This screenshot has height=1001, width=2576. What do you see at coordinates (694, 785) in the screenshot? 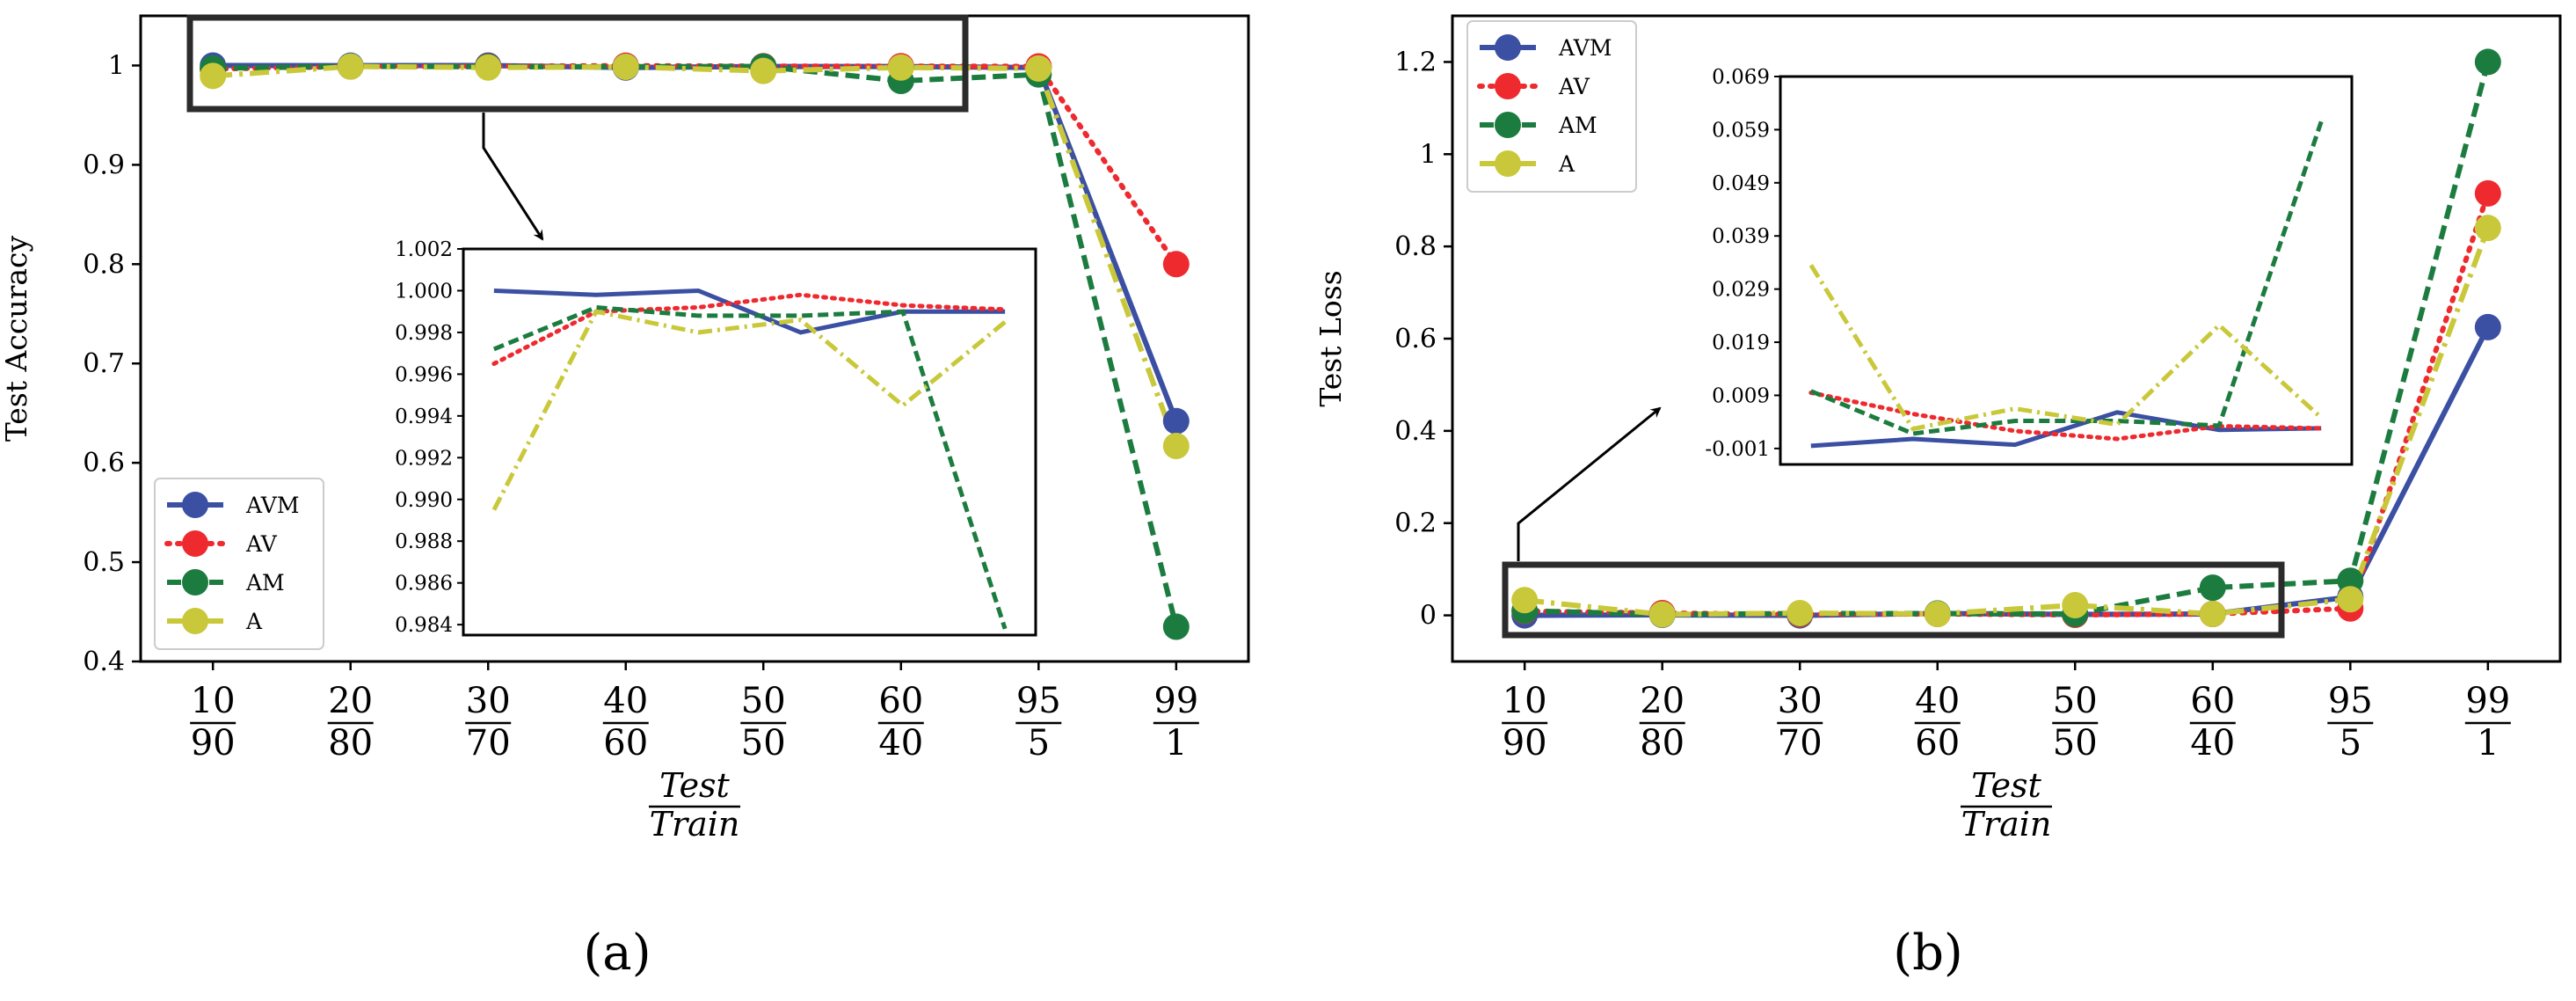
I see `chart-a-xlabel-numerator: Test` at bounding box center [694, 785].